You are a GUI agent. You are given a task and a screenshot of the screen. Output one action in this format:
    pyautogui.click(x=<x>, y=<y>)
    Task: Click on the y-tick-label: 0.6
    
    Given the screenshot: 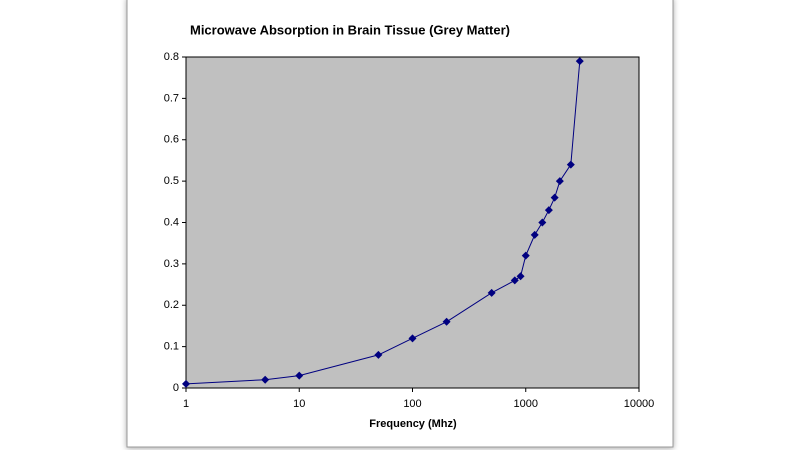 What is the action you would take?
    pyautogui.click(x=171, y=140)
    